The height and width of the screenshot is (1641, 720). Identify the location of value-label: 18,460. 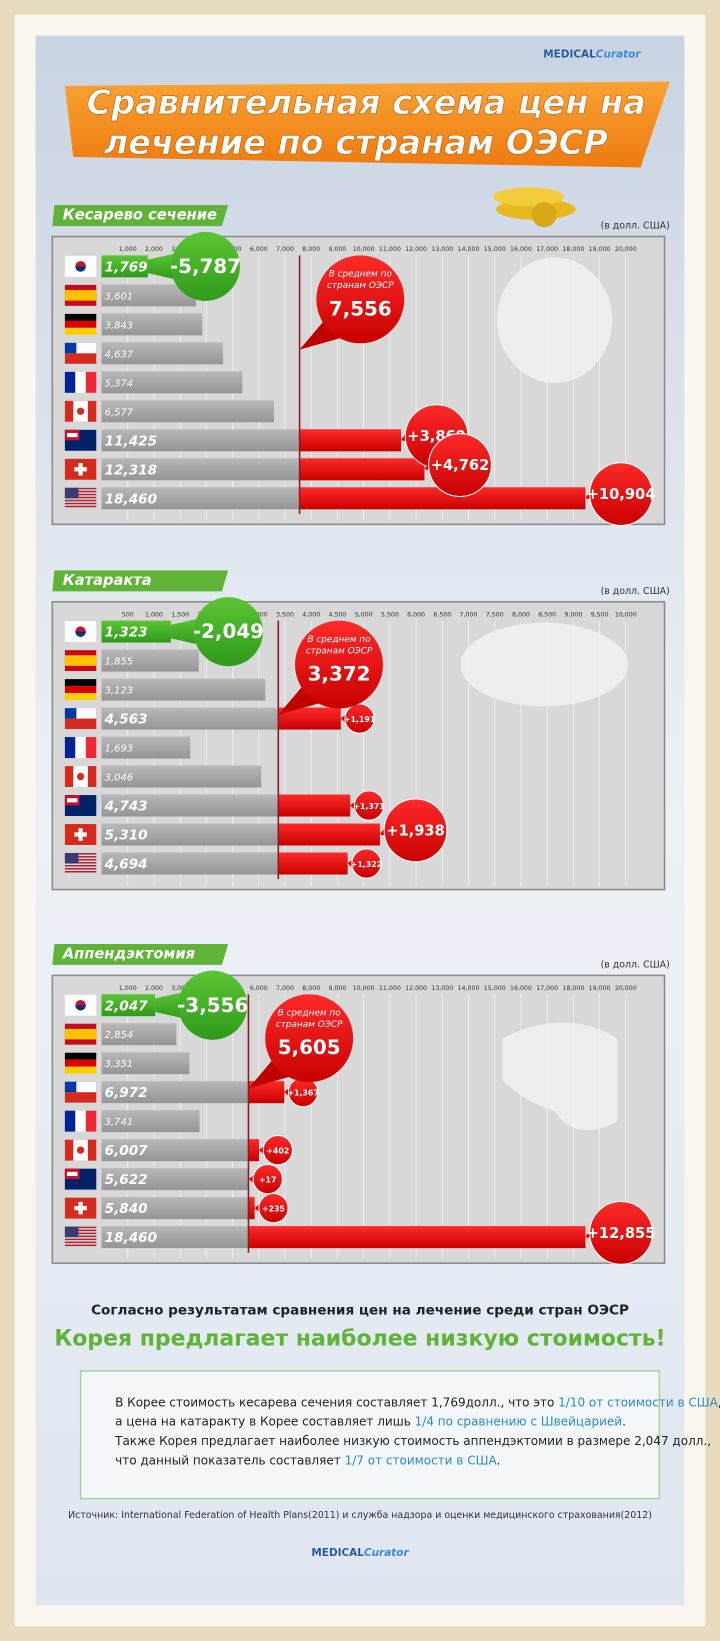
(131, 499).